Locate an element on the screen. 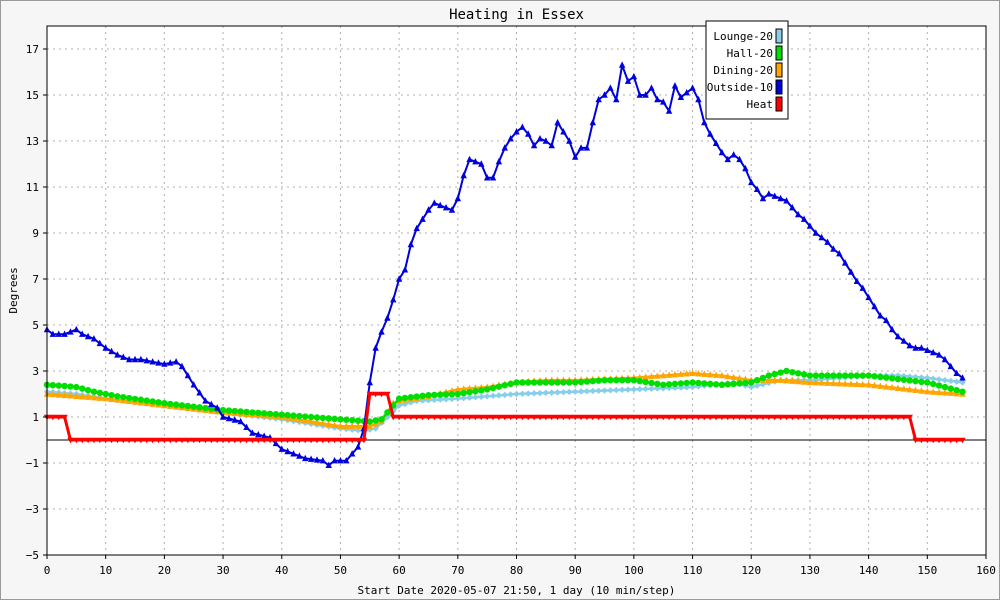 This screenshot has width=1000, height=600. x-tick-label: 100 is located at coordinates (634, 570).